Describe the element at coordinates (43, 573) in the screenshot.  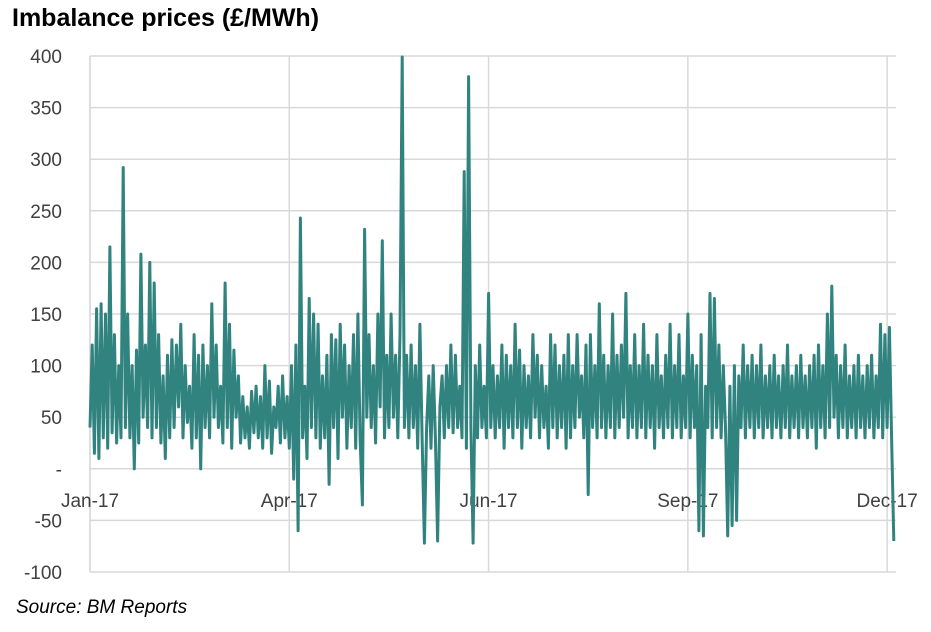
I see `y-tick-label: -100` at that location.